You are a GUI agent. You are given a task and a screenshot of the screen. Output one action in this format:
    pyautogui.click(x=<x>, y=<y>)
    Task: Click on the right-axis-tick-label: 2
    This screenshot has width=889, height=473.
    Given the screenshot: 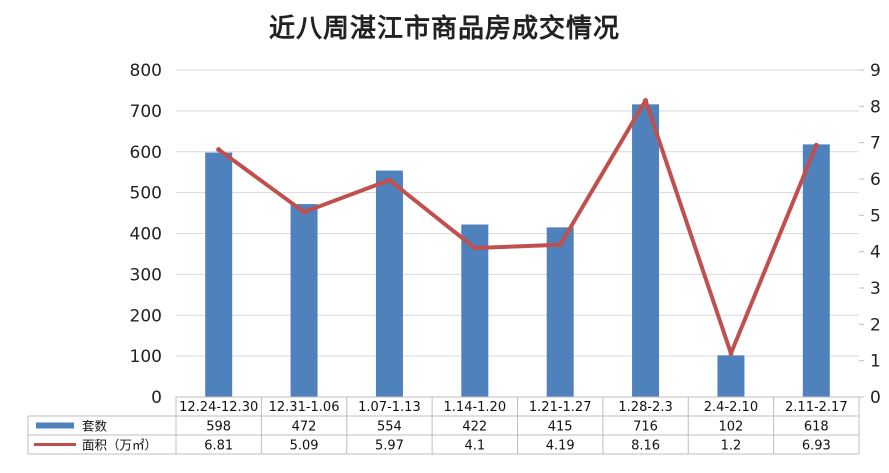 What is the action you would take?
    pyautogui.click(x=875, y=325)
    